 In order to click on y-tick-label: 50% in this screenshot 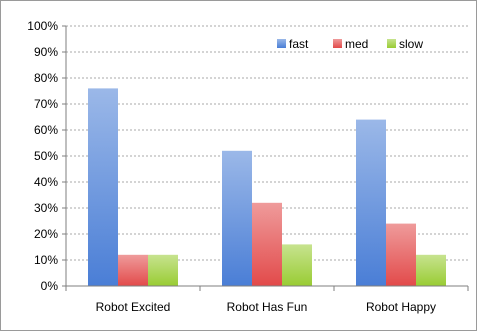, I will do `click(46, 156)`.